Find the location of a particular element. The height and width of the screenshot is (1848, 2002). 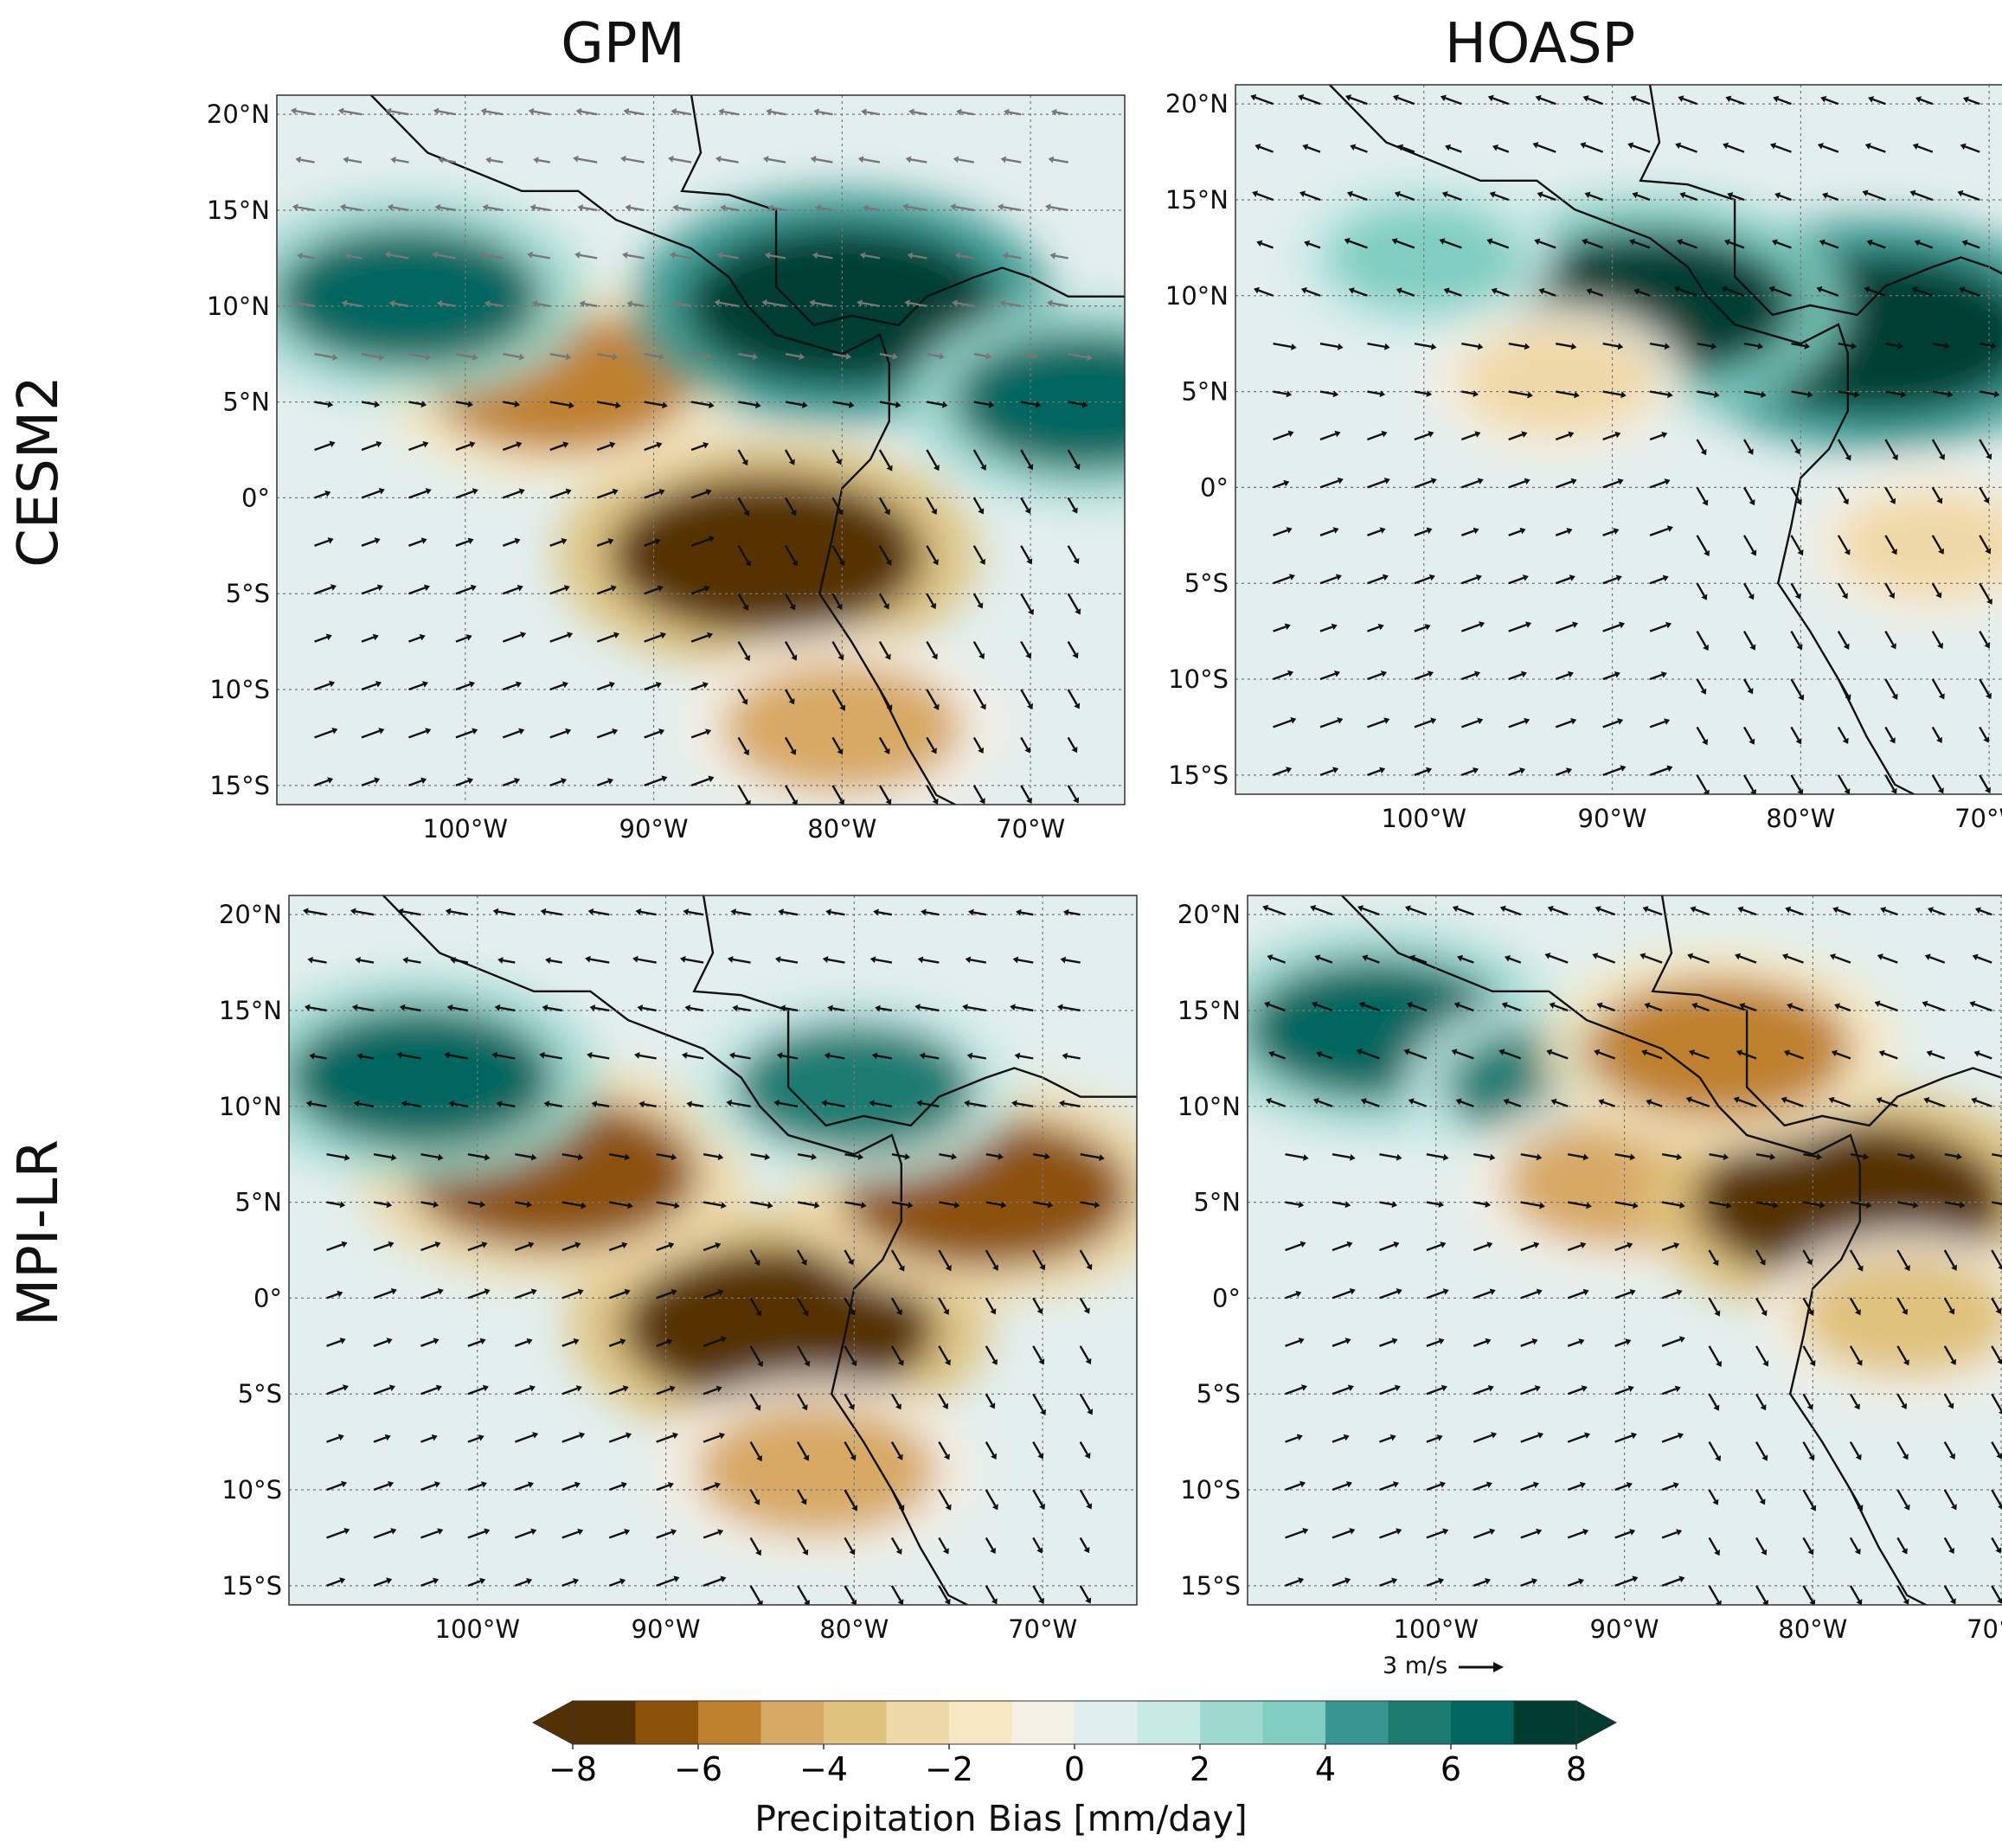

lat-tick-label: 10°S is located at coordinates (1210, 1490).